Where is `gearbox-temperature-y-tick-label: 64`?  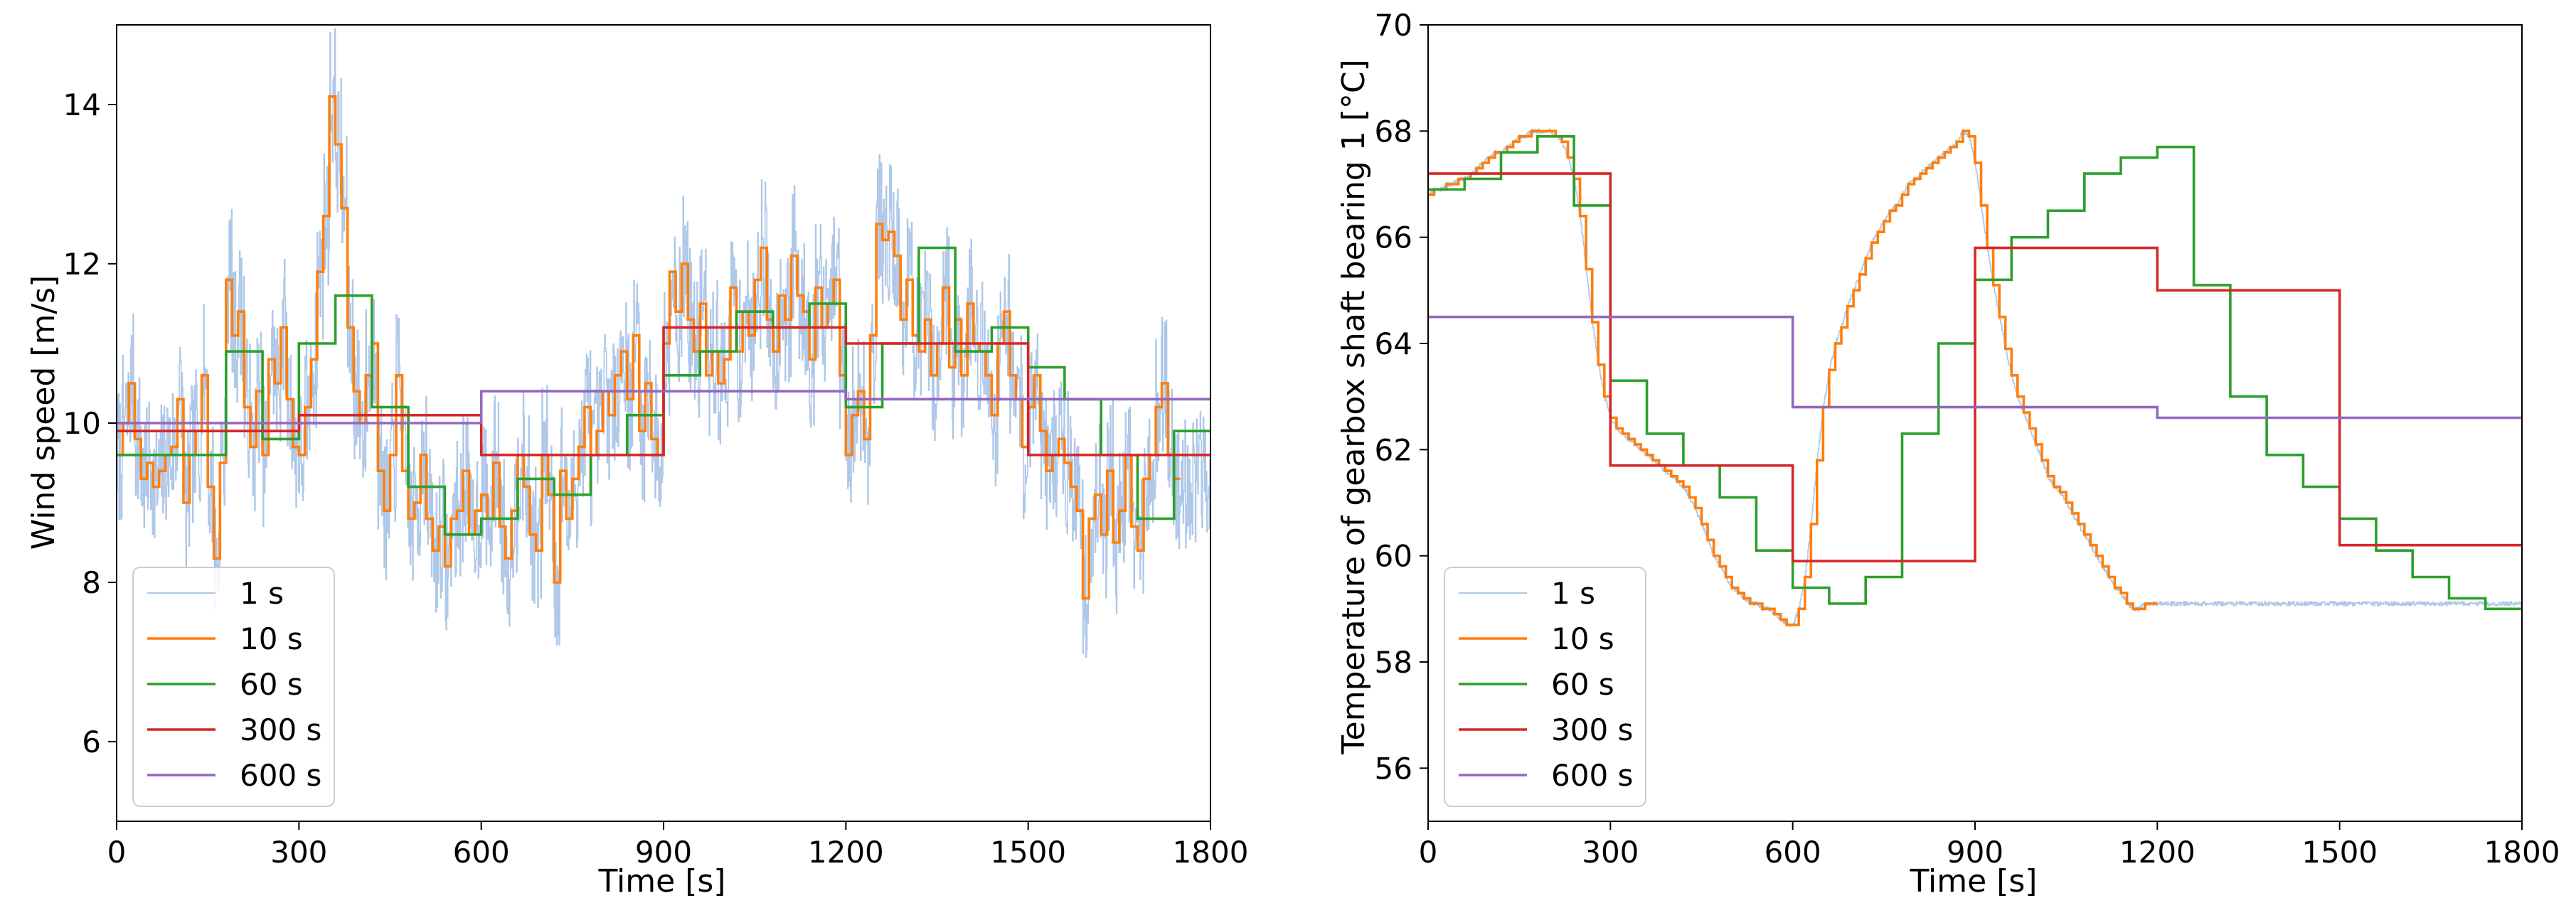
gearbox-temperature-y-tick-label: 64 is located at coordinates (1393, 344).